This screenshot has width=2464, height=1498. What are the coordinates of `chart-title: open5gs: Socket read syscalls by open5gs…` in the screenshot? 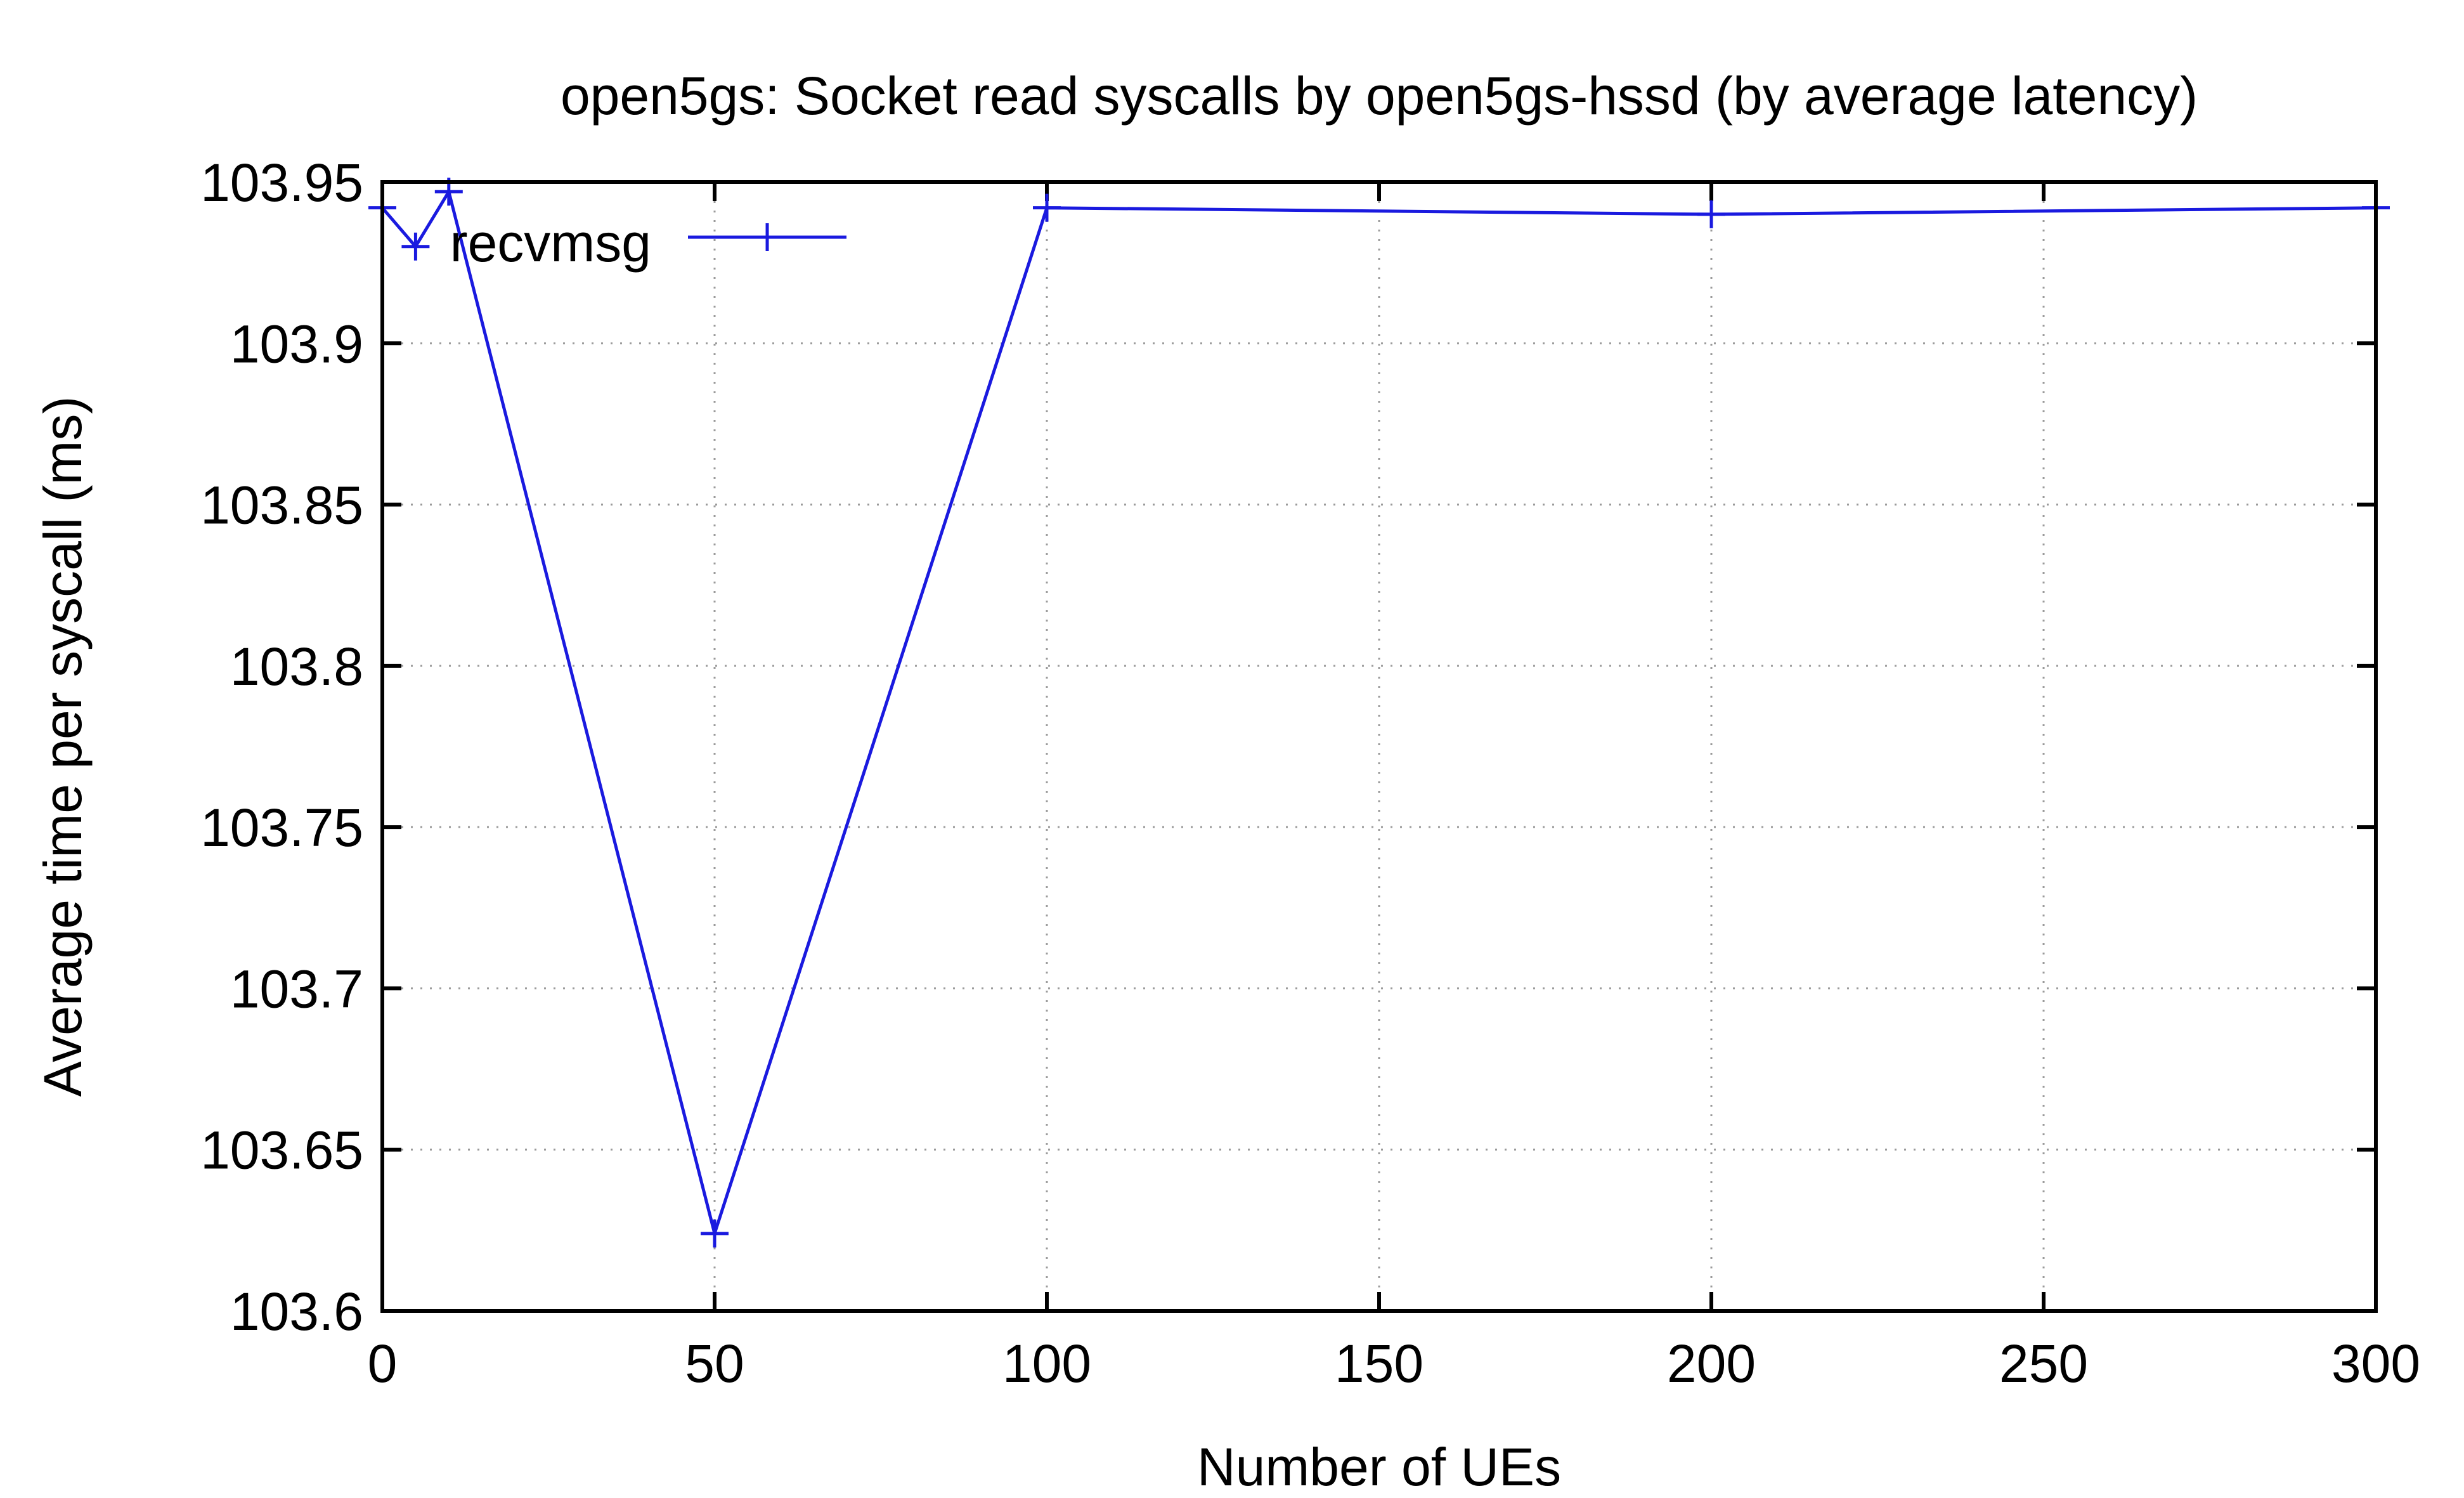 It's located at (1379, 96).